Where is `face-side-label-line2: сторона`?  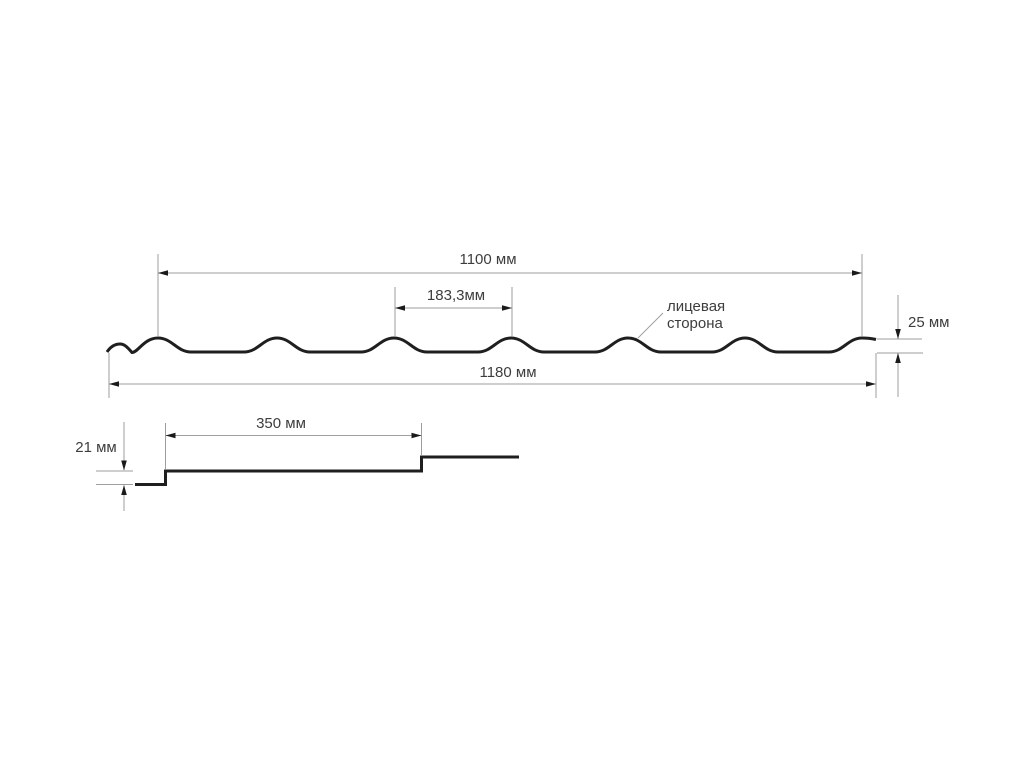
face-side-label-line2: сторона is located at coordinates (695, 323).